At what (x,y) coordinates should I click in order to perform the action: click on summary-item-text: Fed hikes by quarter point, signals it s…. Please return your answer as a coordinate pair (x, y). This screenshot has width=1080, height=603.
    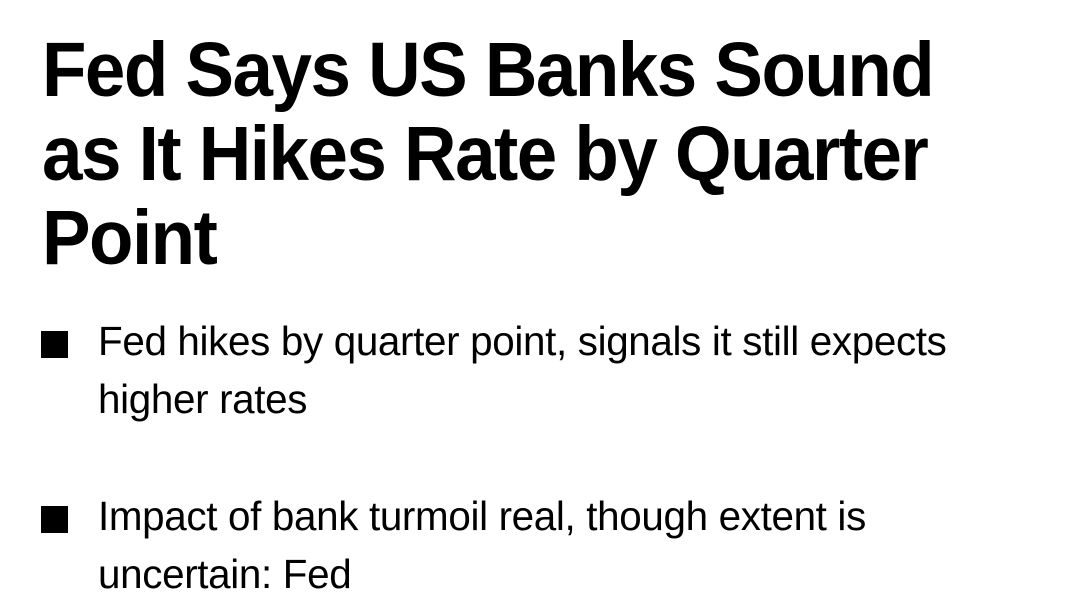
    Looking at the image, I should click on (522, 370).